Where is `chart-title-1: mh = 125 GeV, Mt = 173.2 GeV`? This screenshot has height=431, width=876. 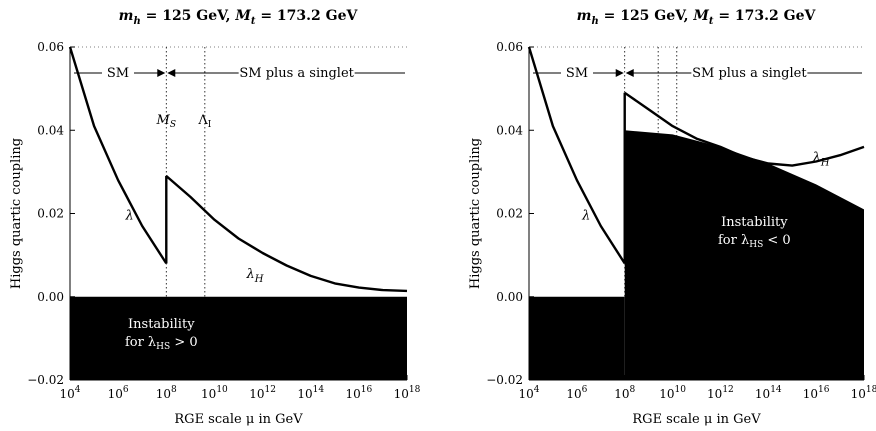 chart-title-1: mh = 125 GeV, Mt = 173.2 GeV is located at coordinates (239, 17).